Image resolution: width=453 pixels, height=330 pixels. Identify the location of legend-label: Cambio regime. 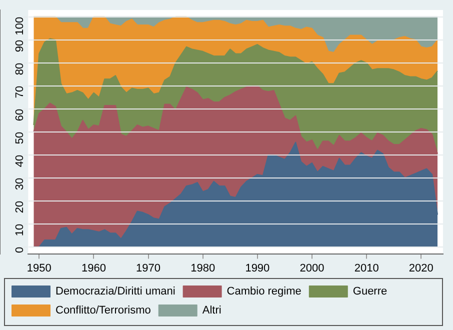
(264, 292).